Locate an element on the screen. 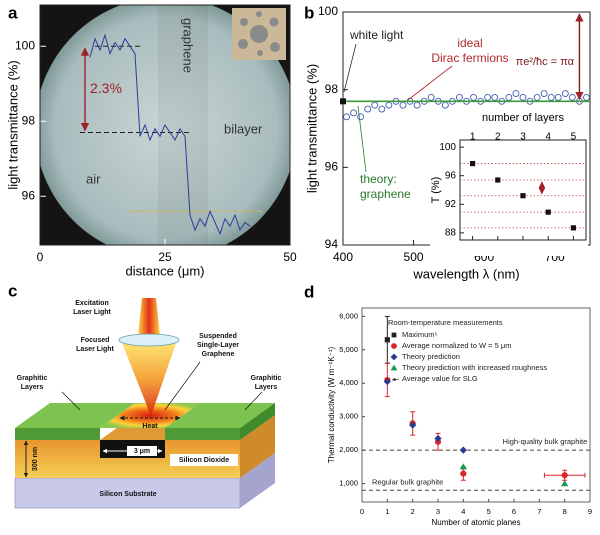 The width and height of the screenshot is (600, 535). x-axis-label: distance (μm) is located at coordinates (164, 270).